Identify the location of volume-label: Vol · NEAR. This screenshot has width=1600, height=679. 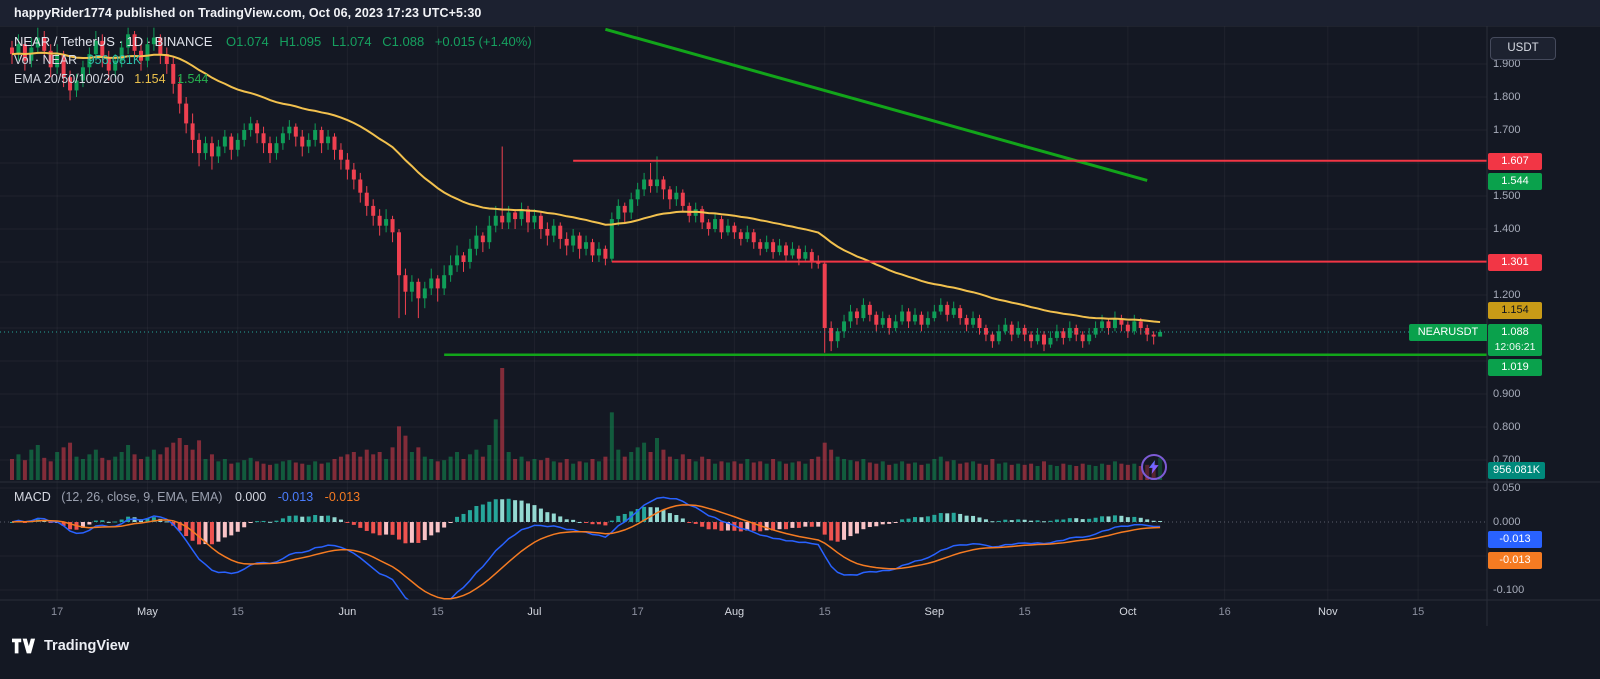
(46, 60).